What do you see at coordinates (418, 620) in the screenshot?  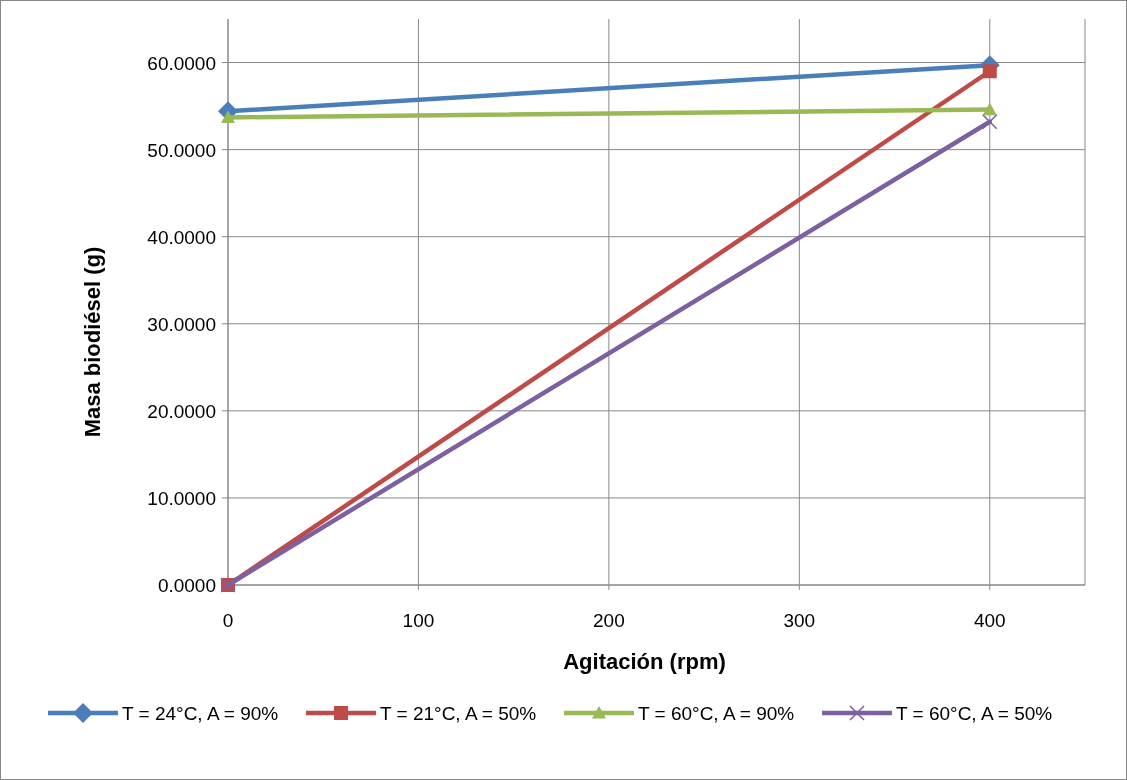 I see `x-tick-label: 100` at bounding box center [418, 620].